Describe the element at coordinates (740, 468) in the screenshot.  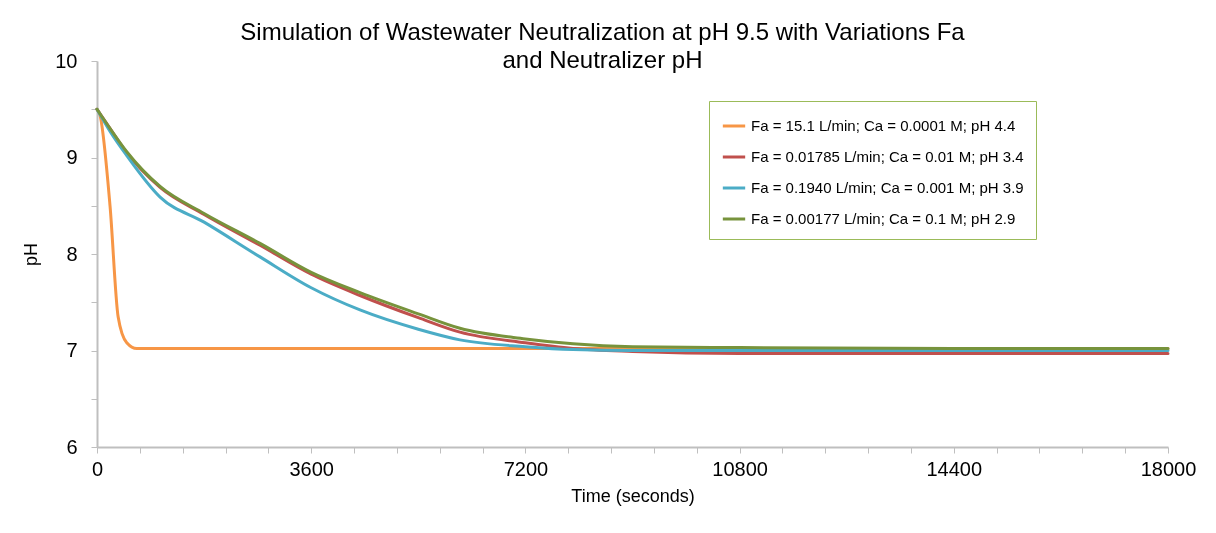
I see `x-tick-label: 10800` at that location.